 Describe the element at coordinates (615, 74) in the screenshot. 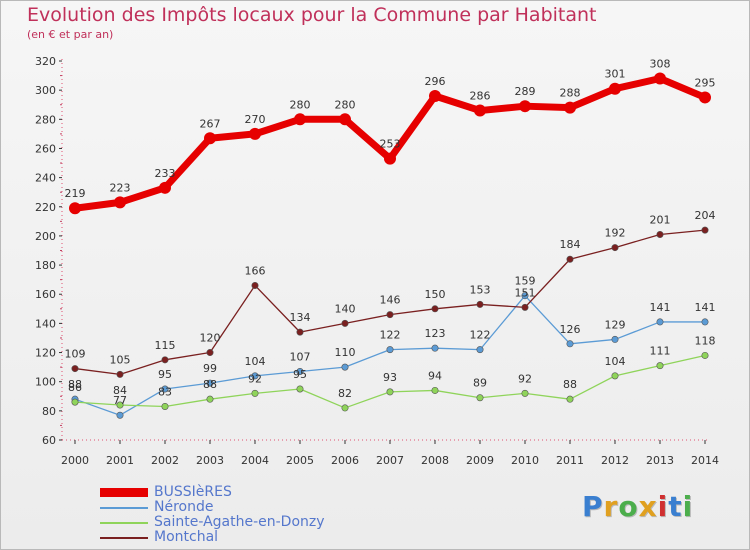

I see `data-label: 301` at that location.